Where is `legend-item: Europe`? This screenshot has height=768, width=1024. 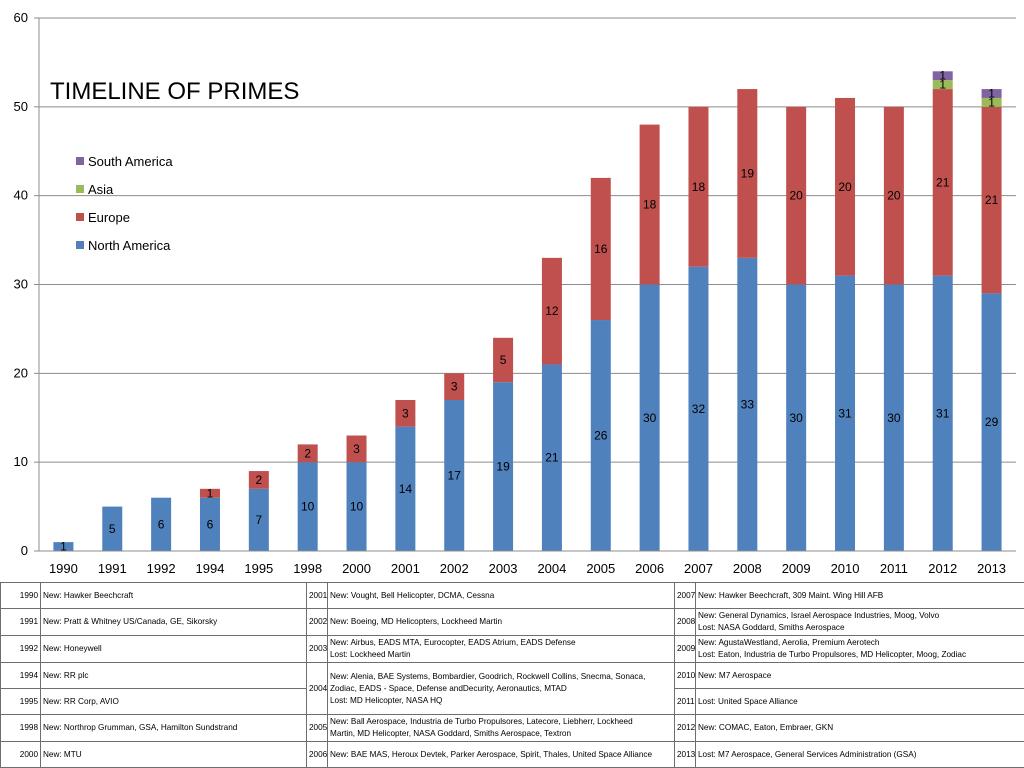 legend-item: Europe is located at coordinates (124, 217).